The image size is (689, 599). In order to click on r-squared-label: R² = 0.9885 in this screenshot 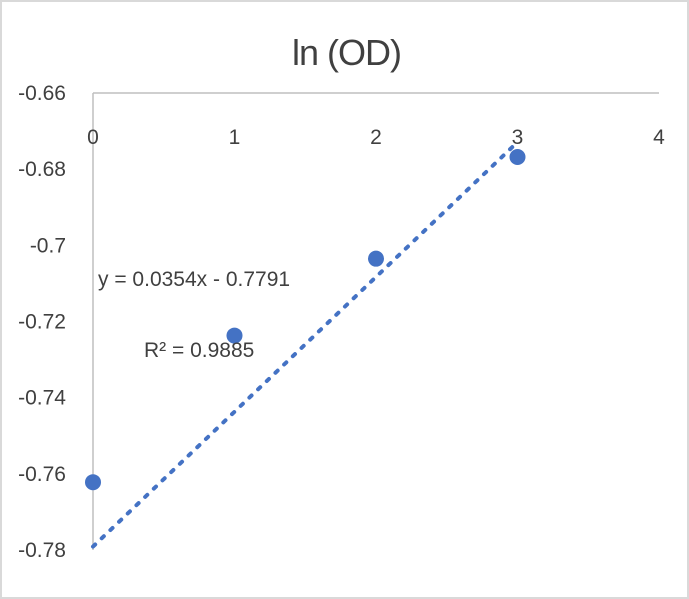, I will do `click(199, 350)`.